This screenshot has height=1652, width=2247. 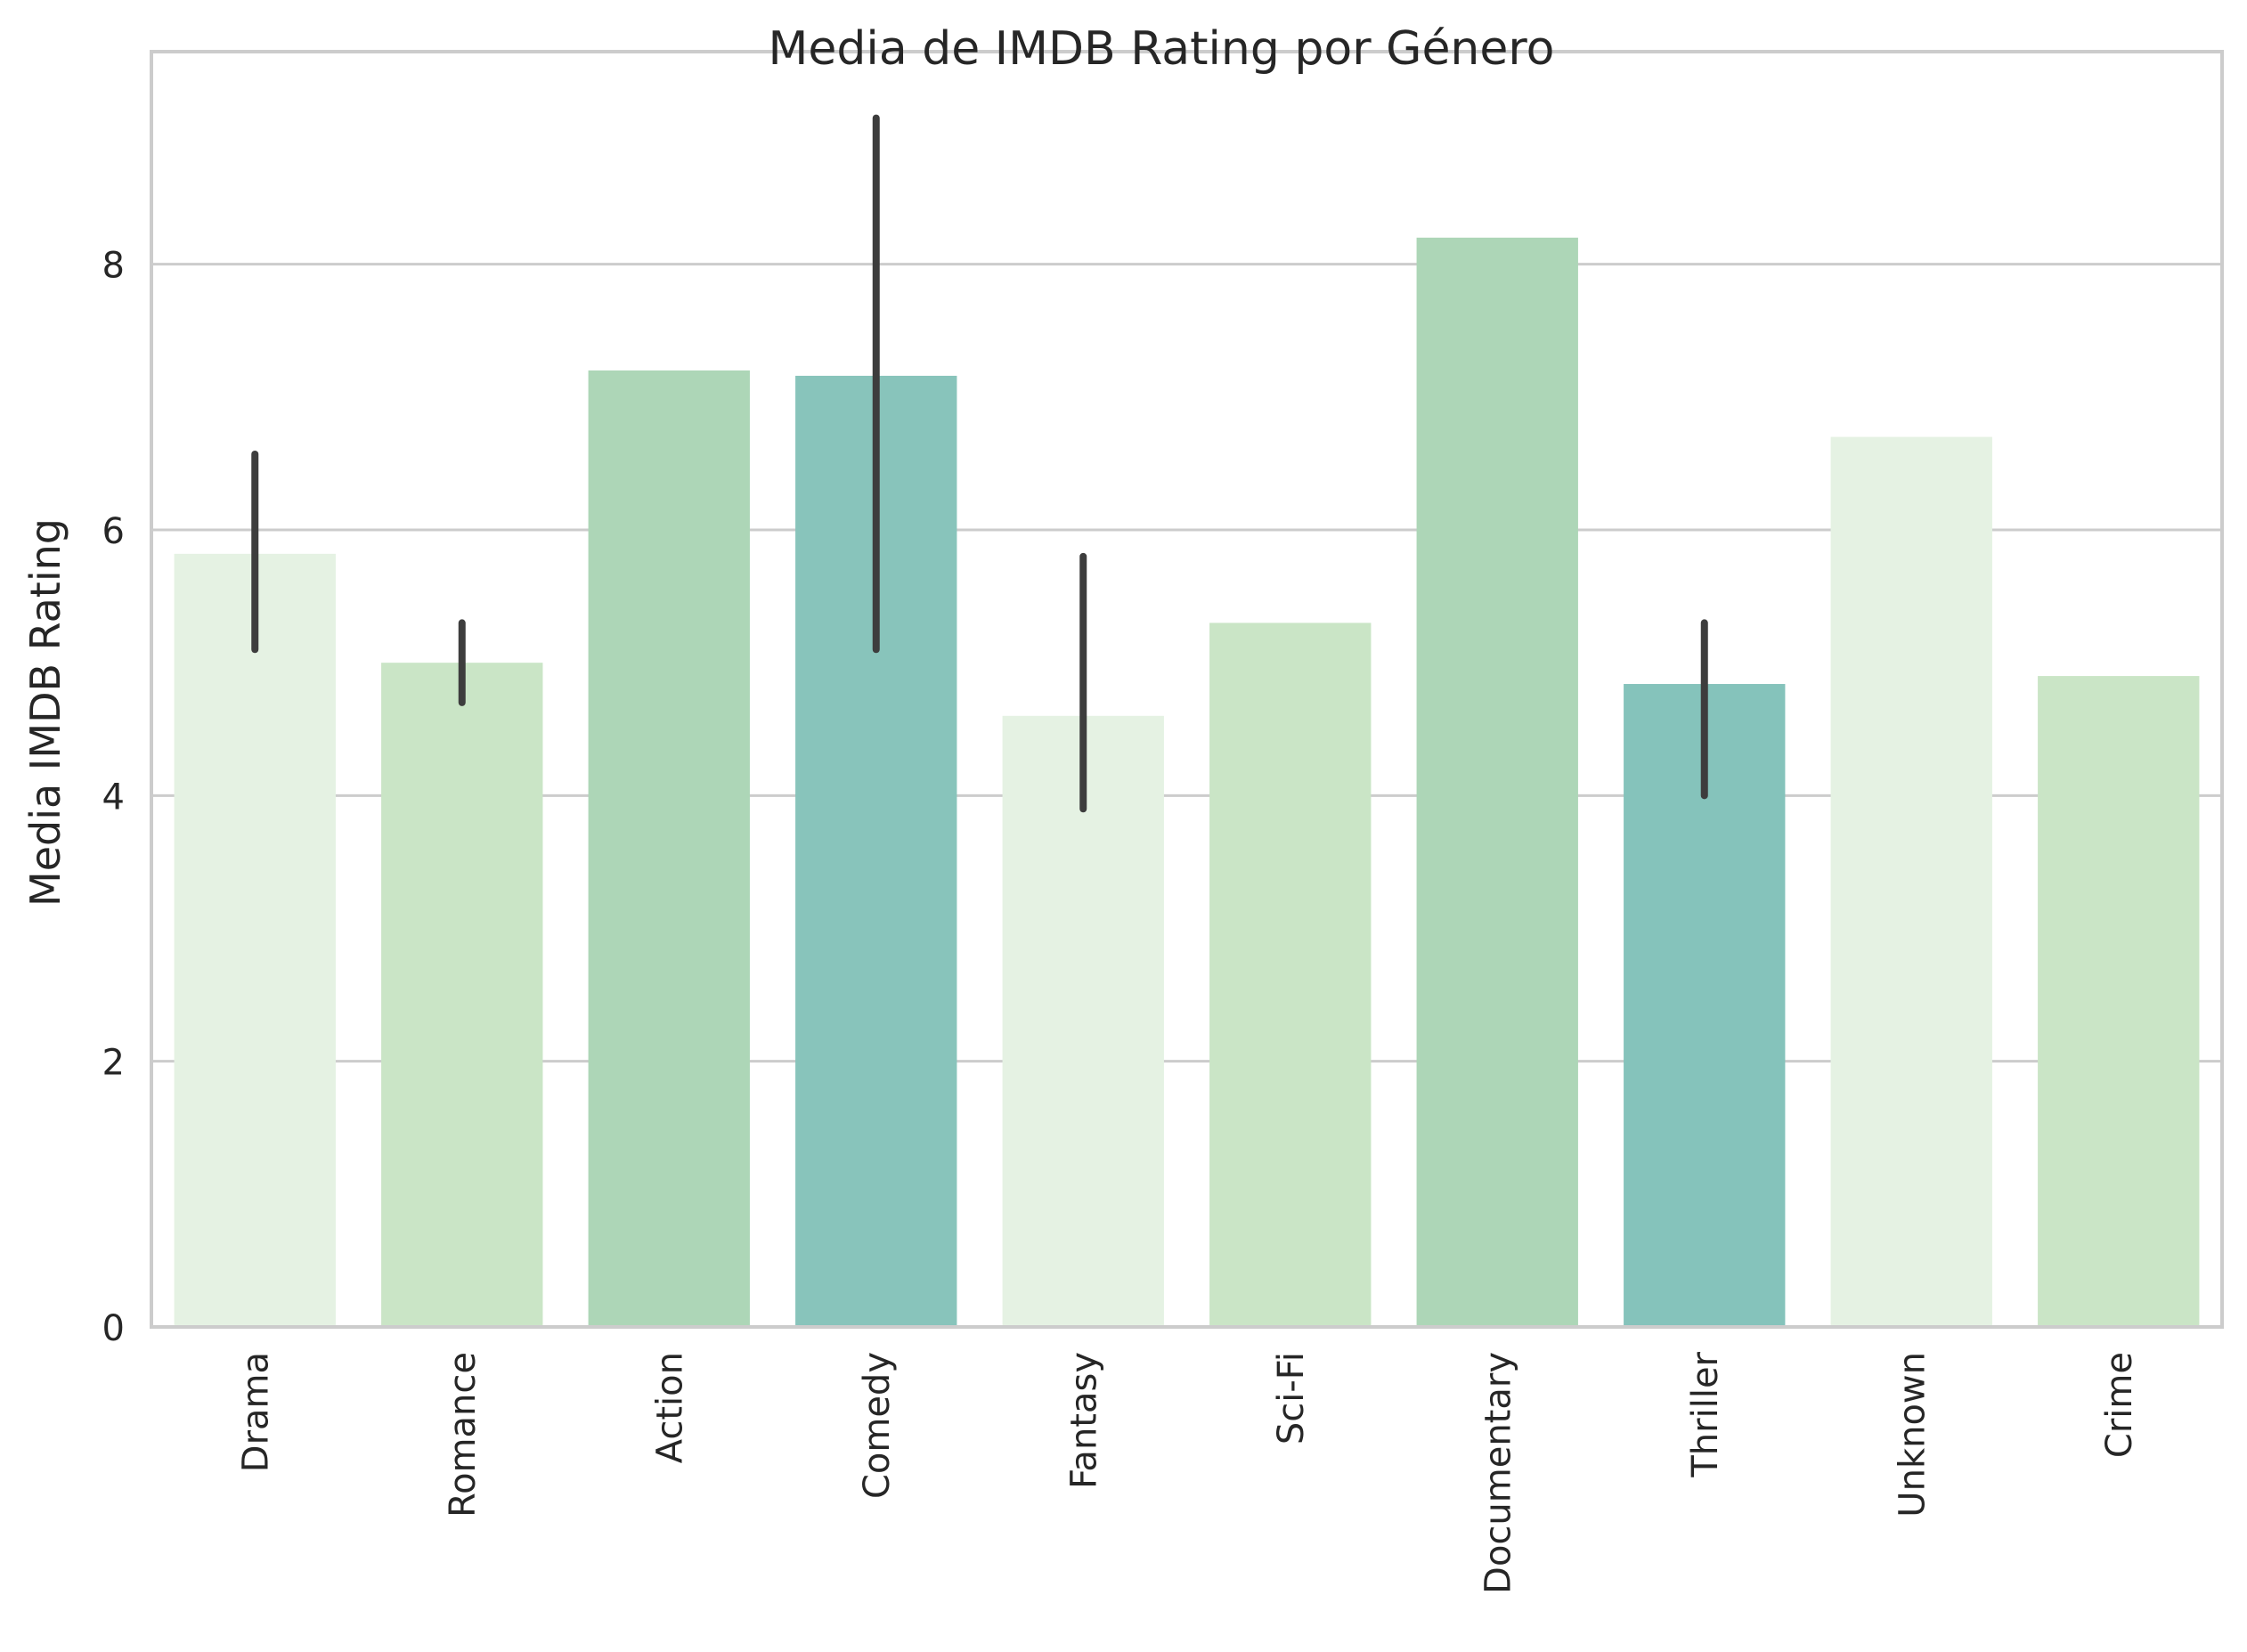 I want to click on y-tick-label: 8, so click(x=113, y=266).